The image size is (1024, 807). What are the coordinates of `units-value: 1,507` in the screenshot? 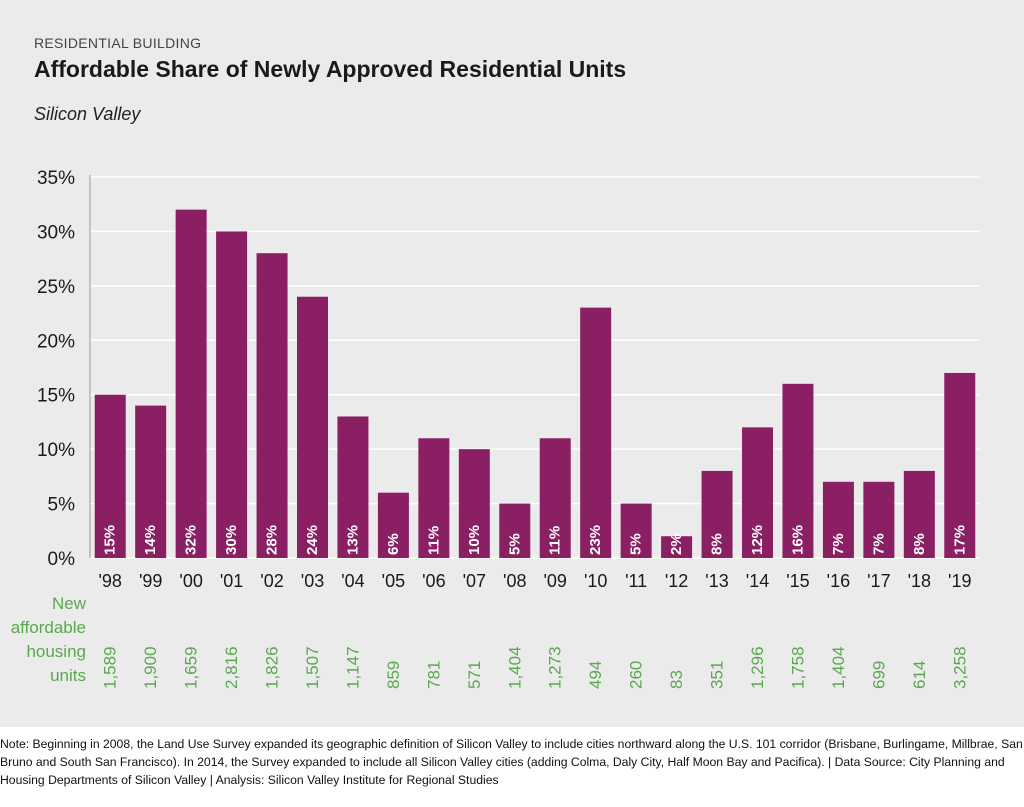 It's located at (312, 667).